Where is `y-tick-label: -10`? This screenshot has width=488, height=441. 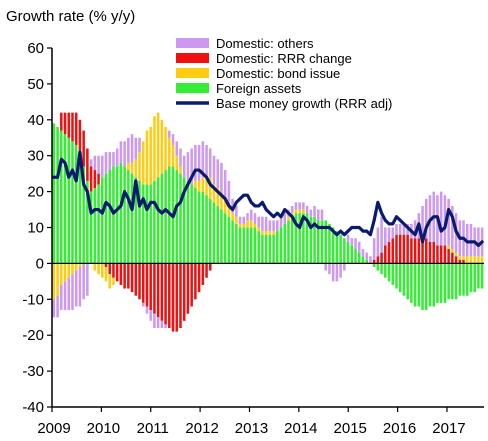
y-tick-label: -10 is located at coordinates (33, 299).